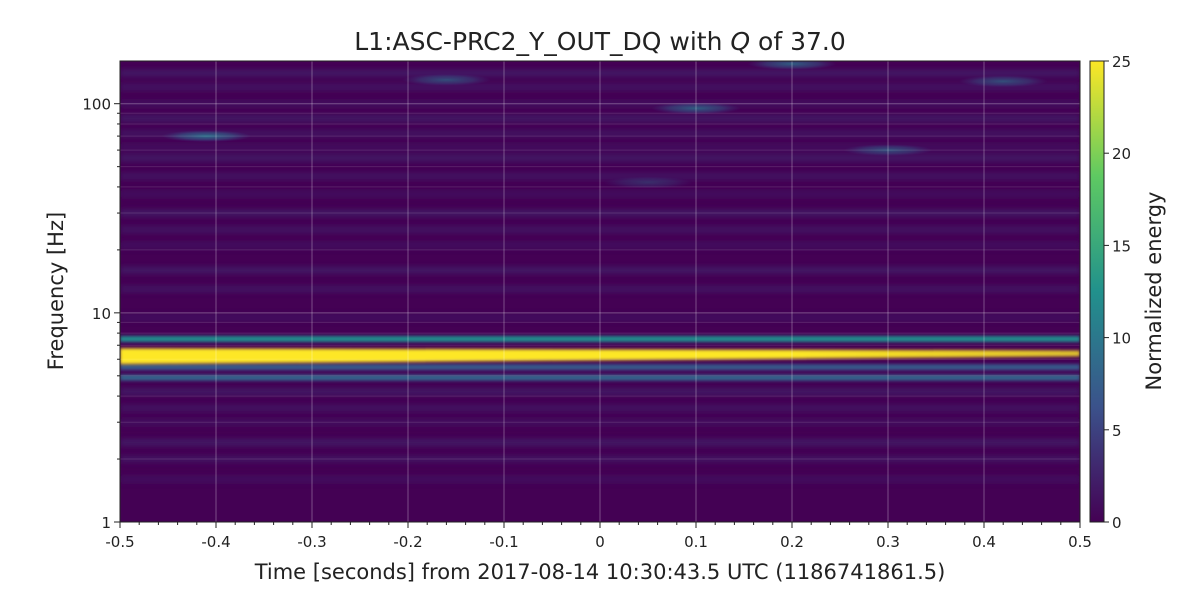 The height and width of the screenshot is (600, 1200). What do you see at coordinates (1121, 246) in the screenshot?
I see `colorbar-tick-label: 15` at bounding box center [1121, 246].